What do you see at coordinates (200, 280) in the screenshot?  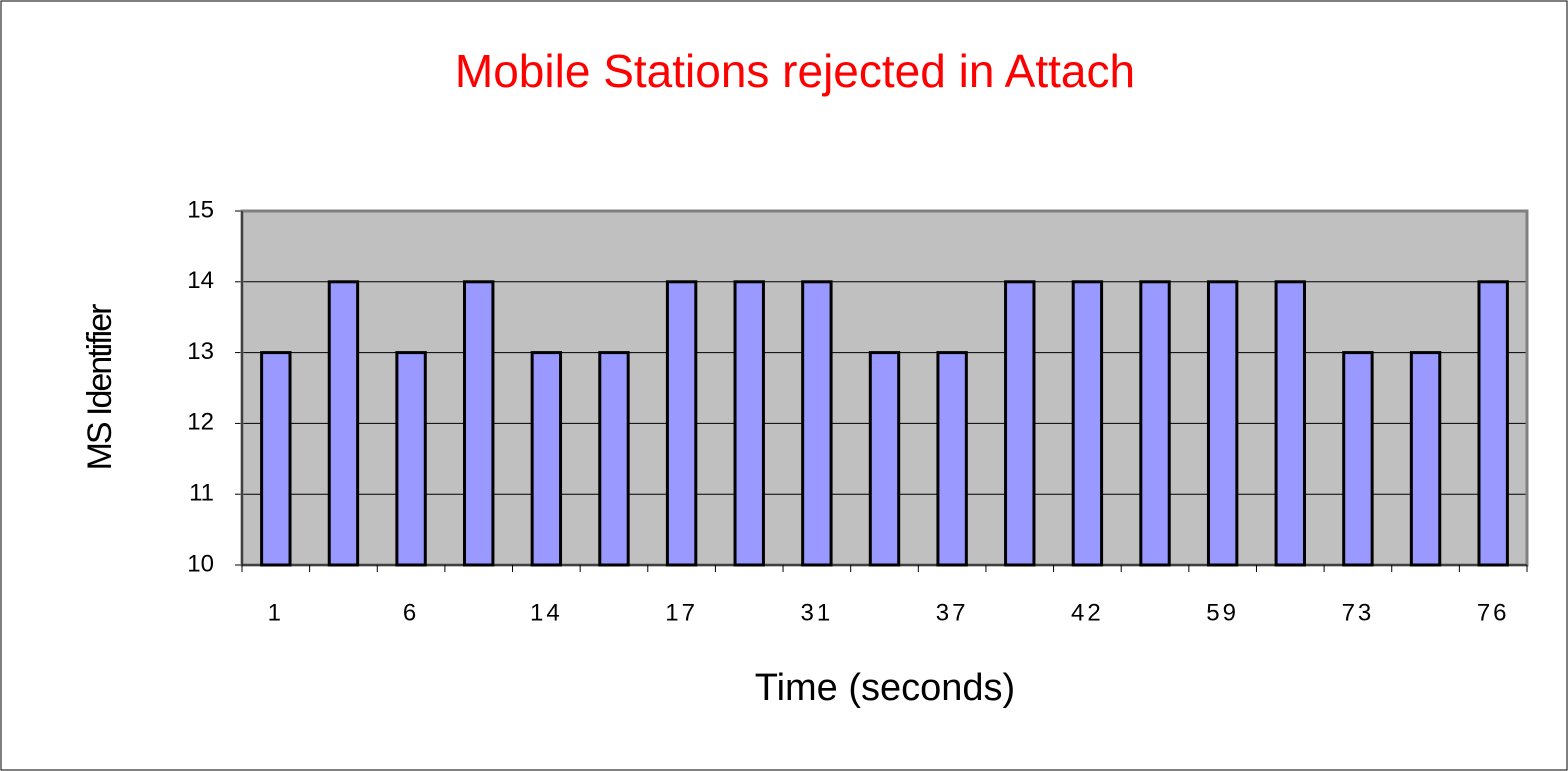 I see `y-tick-label: 14` at bounding box center [200, 280].